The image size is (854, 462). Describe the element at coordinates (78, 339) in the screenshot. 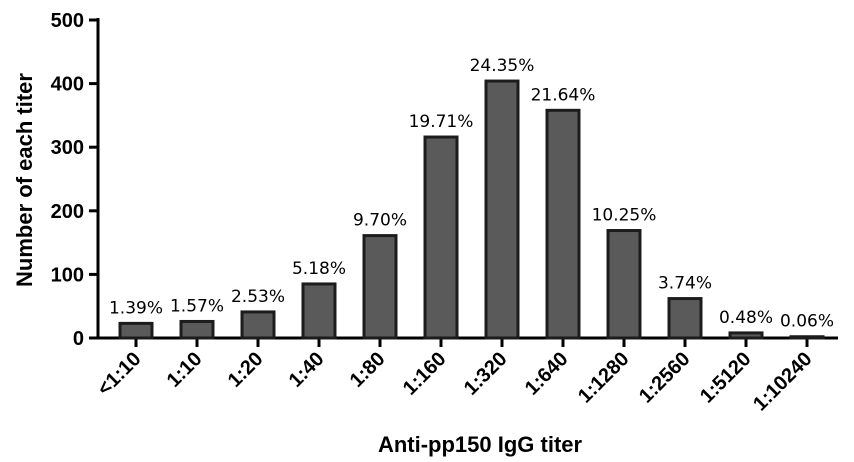

I see `y-tick-label: 0` at that location.